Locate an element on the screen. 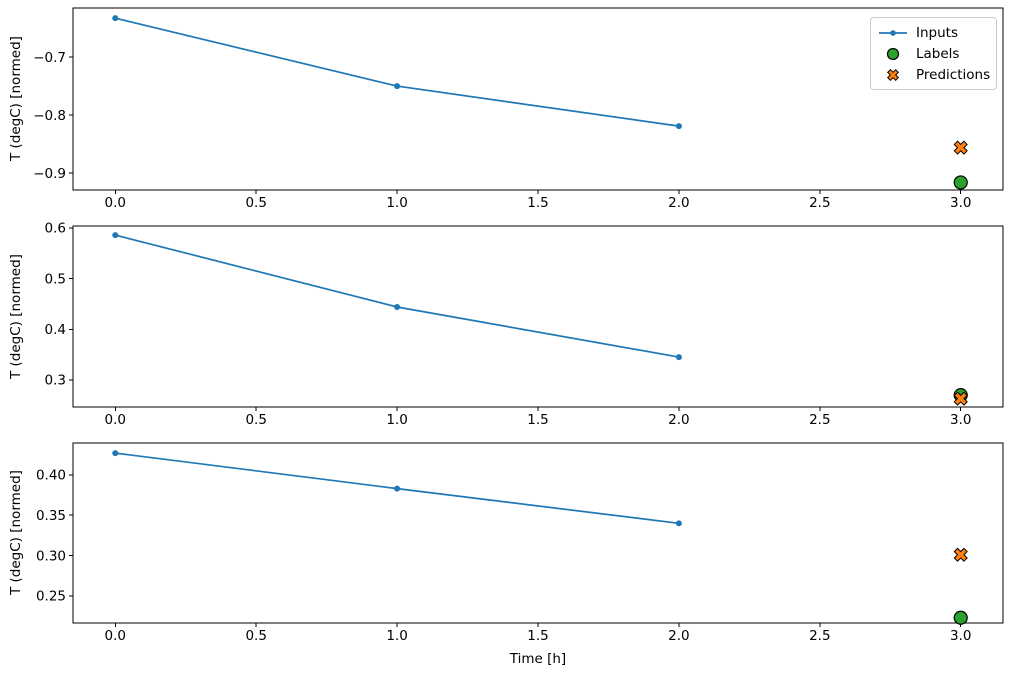  inputs-line-marker-icon is located at coordinates (893, 33).